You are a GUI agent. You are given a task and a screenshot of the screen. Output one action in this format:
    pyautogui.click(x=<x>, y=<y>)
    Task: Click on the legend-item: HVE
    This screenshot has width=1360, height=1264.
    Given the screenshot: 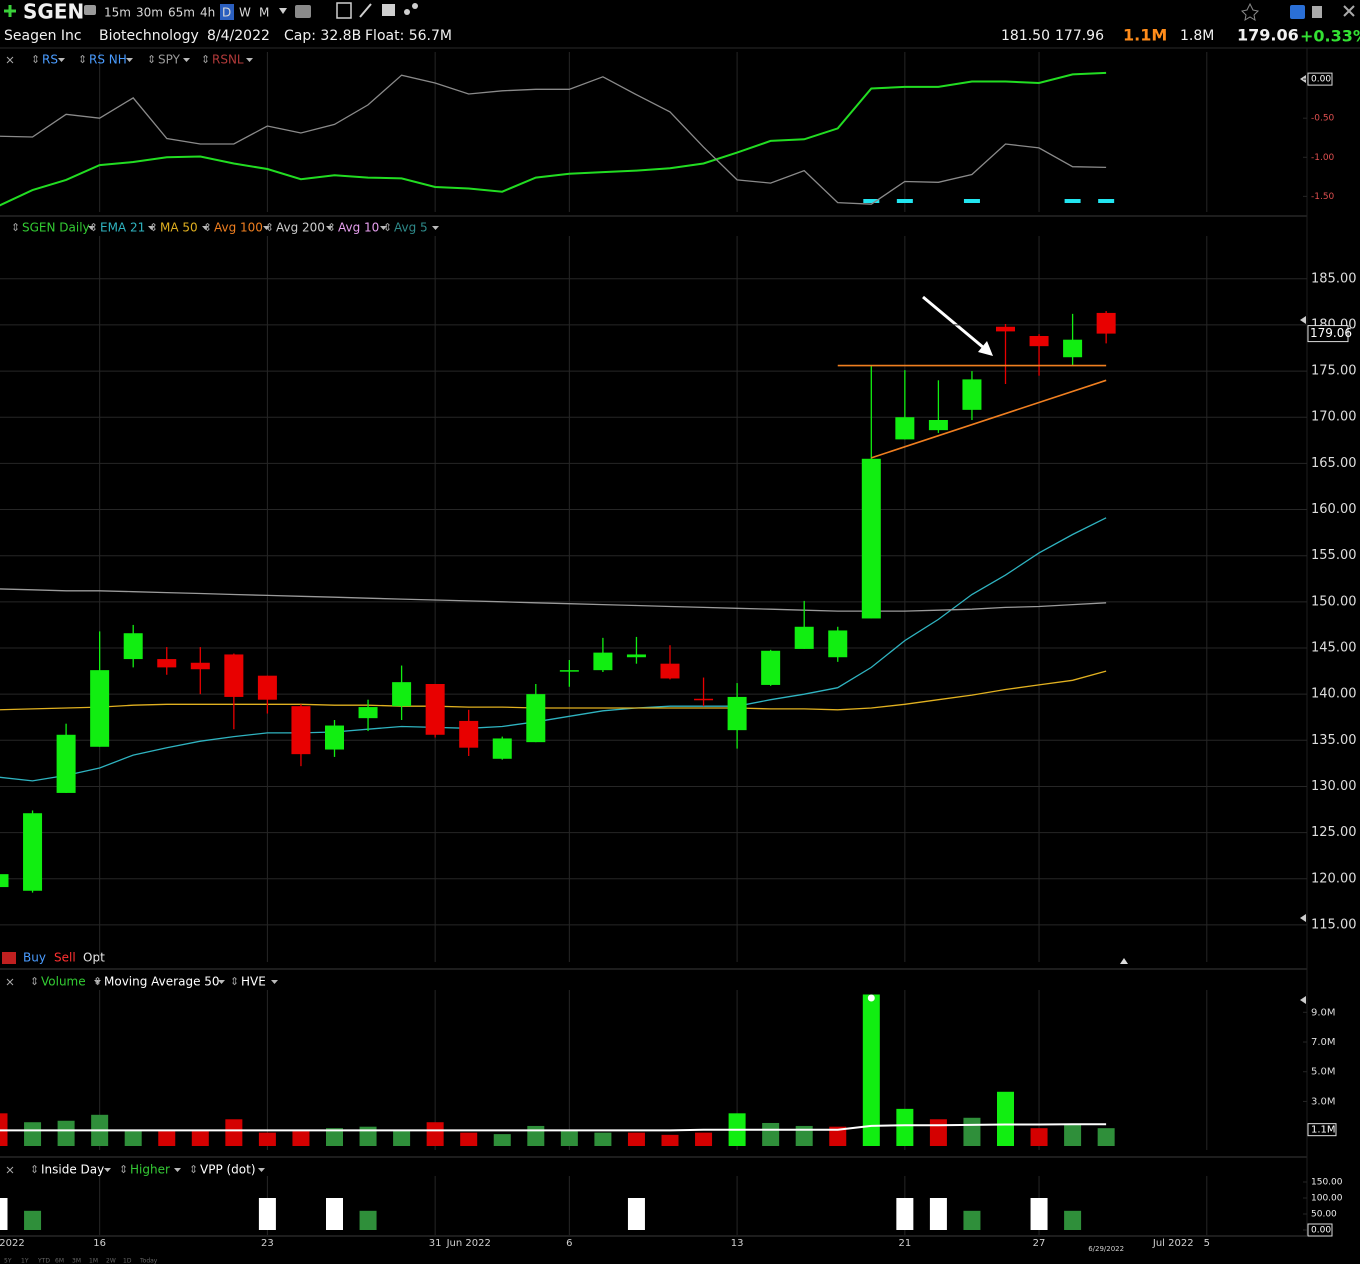 What is the action you would take?
    pyautogui.click(x=253, y=982)
    